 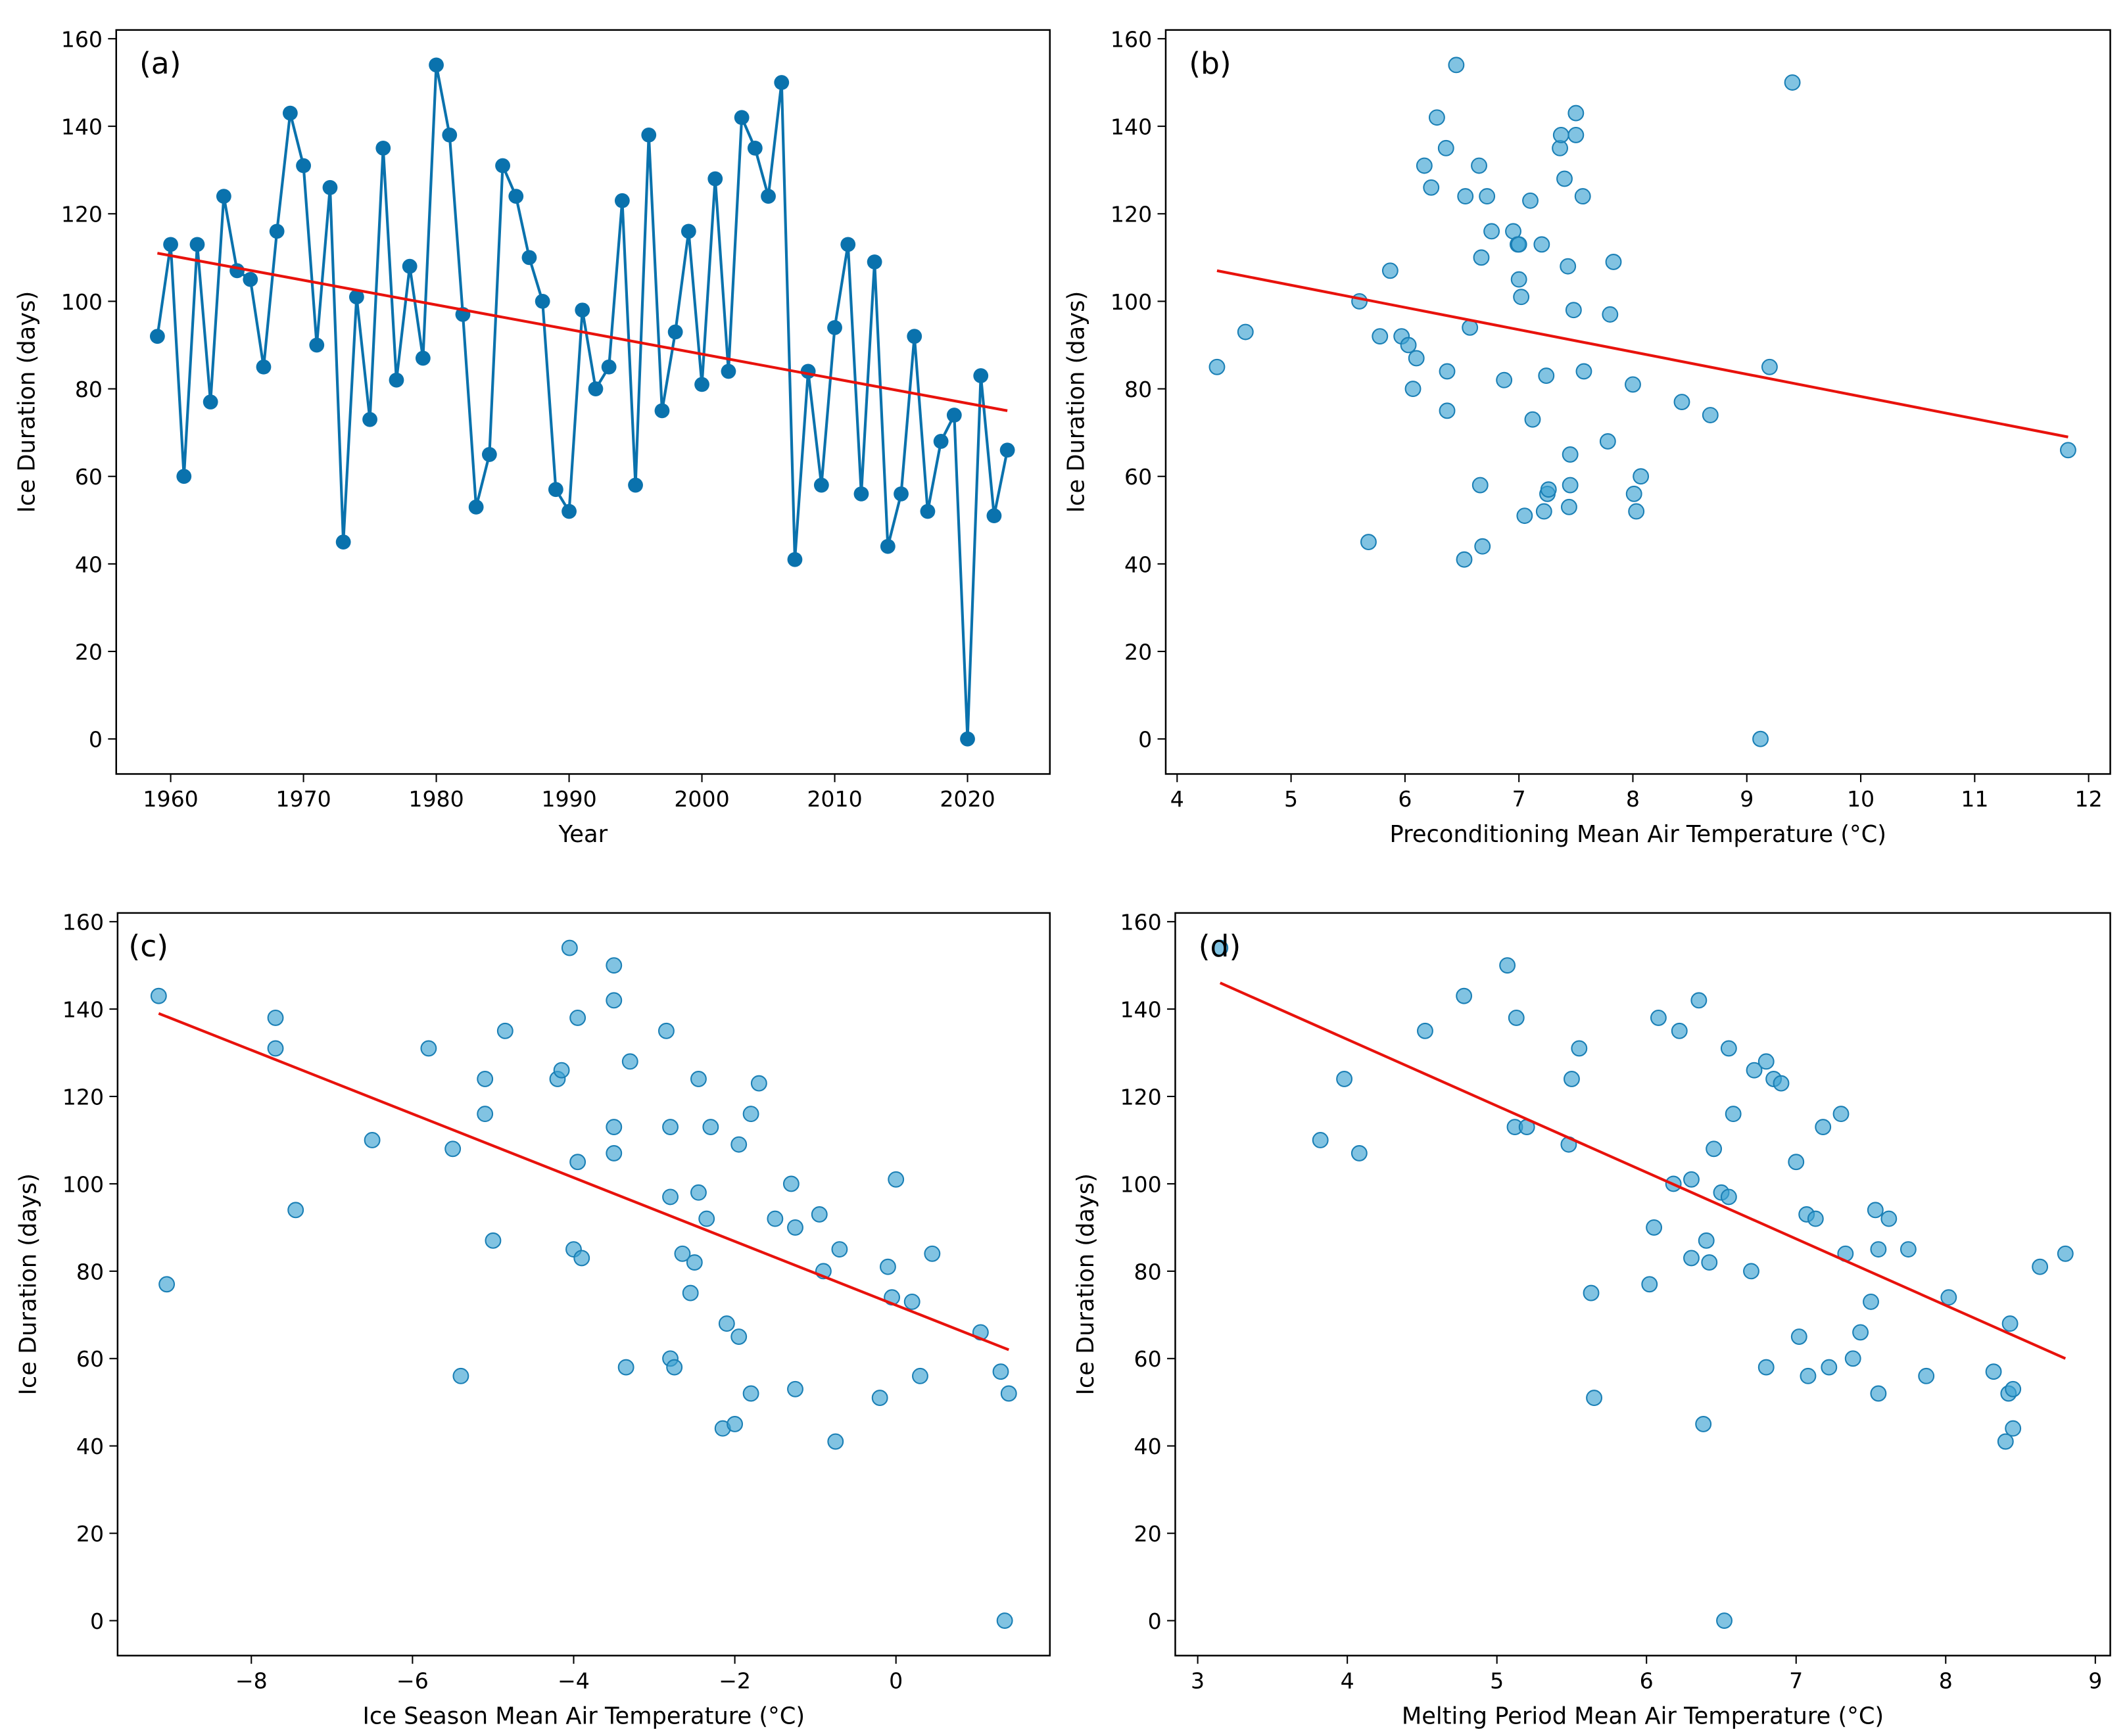 What do you see at coordinates (1140, 1010) in the screenshot?
I see `y-tick-label: 140` at bounding box center [1140, 1010].